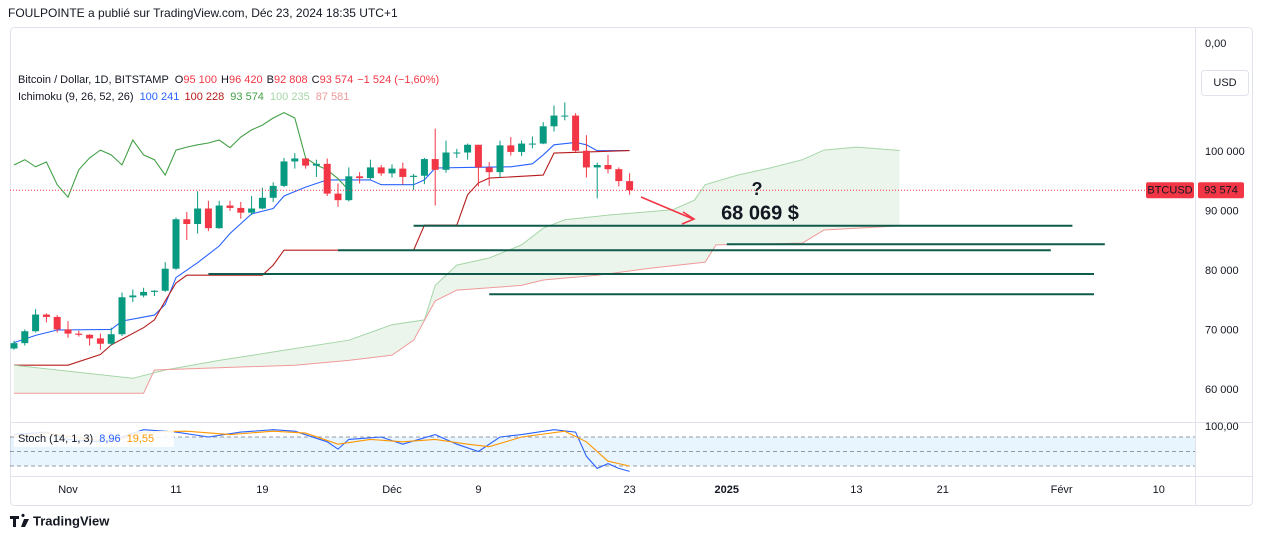  Describe the element at coordinates (1222, 331) in the screenshot. I see `y-tick-label: 70 000` at that location.